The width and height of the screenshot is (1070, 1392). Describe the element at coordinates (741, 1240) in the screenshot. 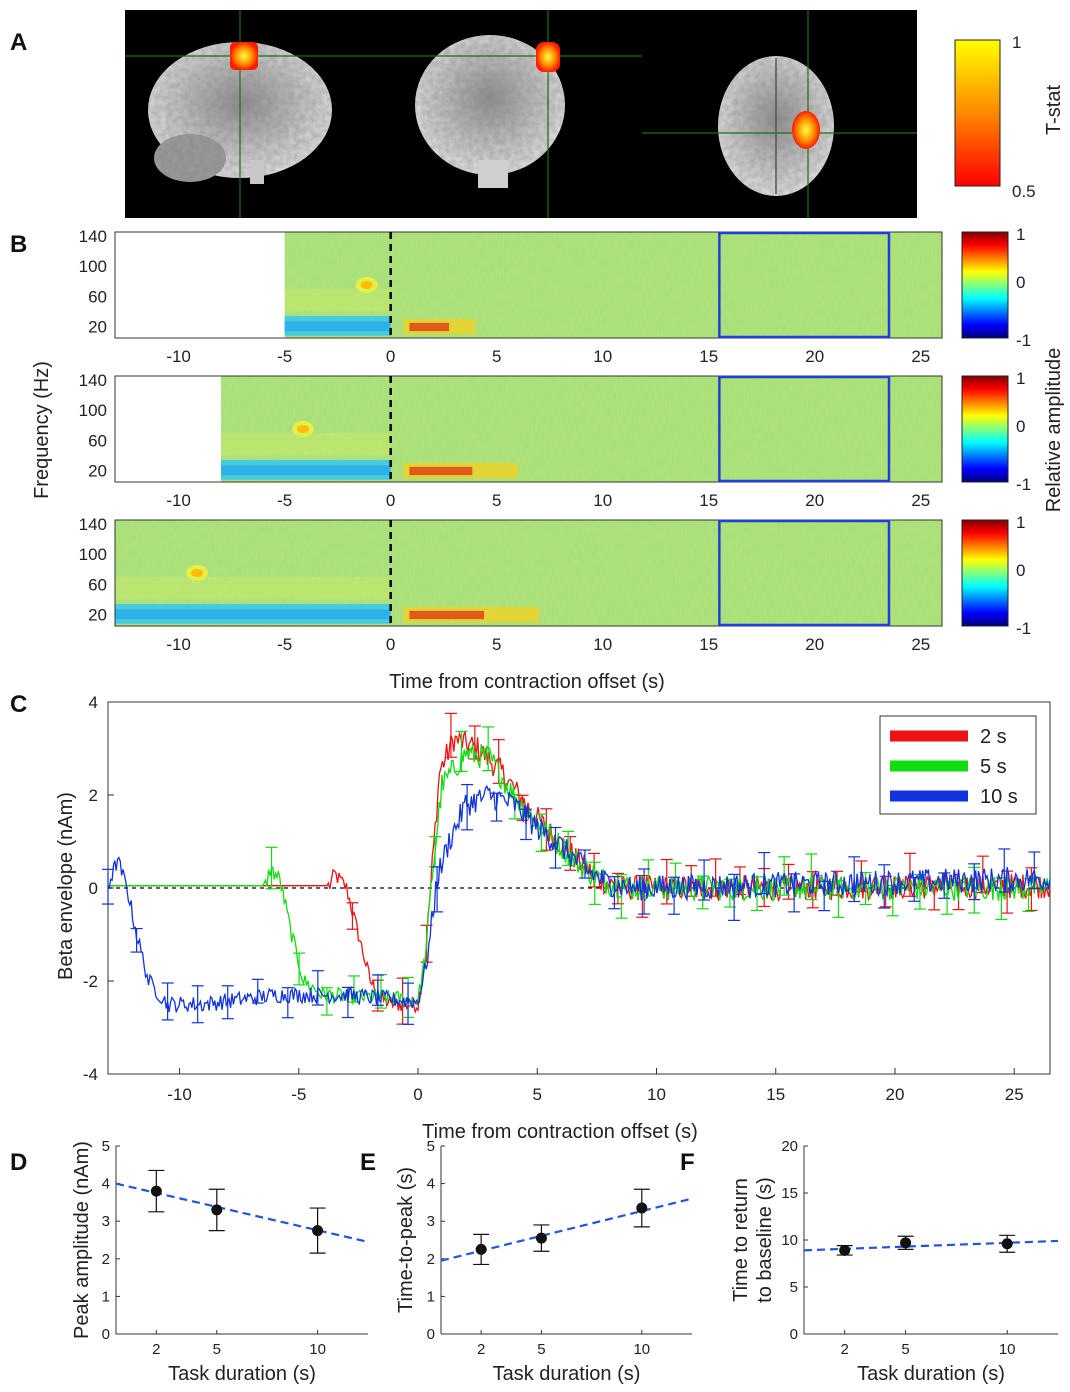

I see `y-axis-label-line: Time to return` at that location.